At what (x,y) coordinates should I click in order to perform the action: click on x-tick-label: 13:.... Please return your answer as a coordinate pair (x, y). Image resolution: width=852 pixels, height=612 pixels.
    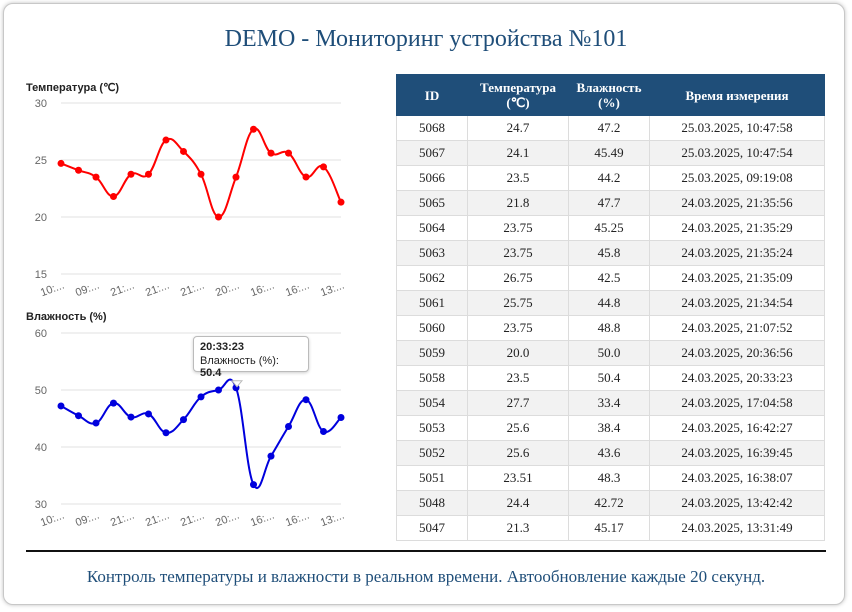
    Looking at the image, I should click on (332, 520).